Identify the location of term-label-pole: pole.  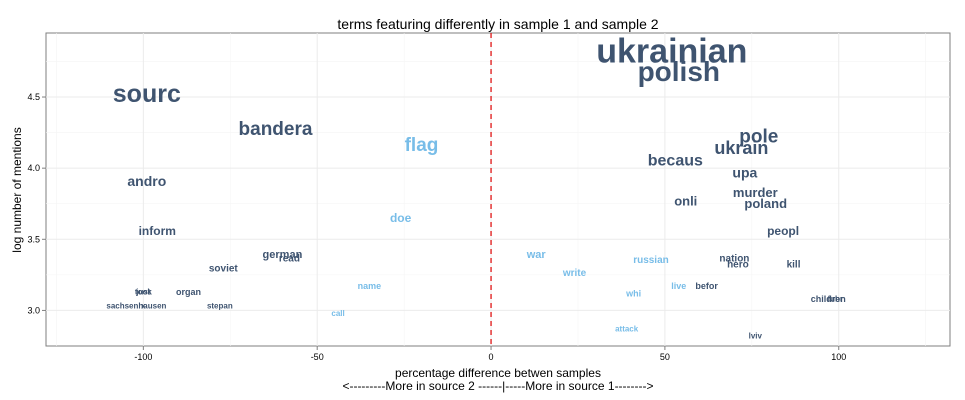
(758, 136).